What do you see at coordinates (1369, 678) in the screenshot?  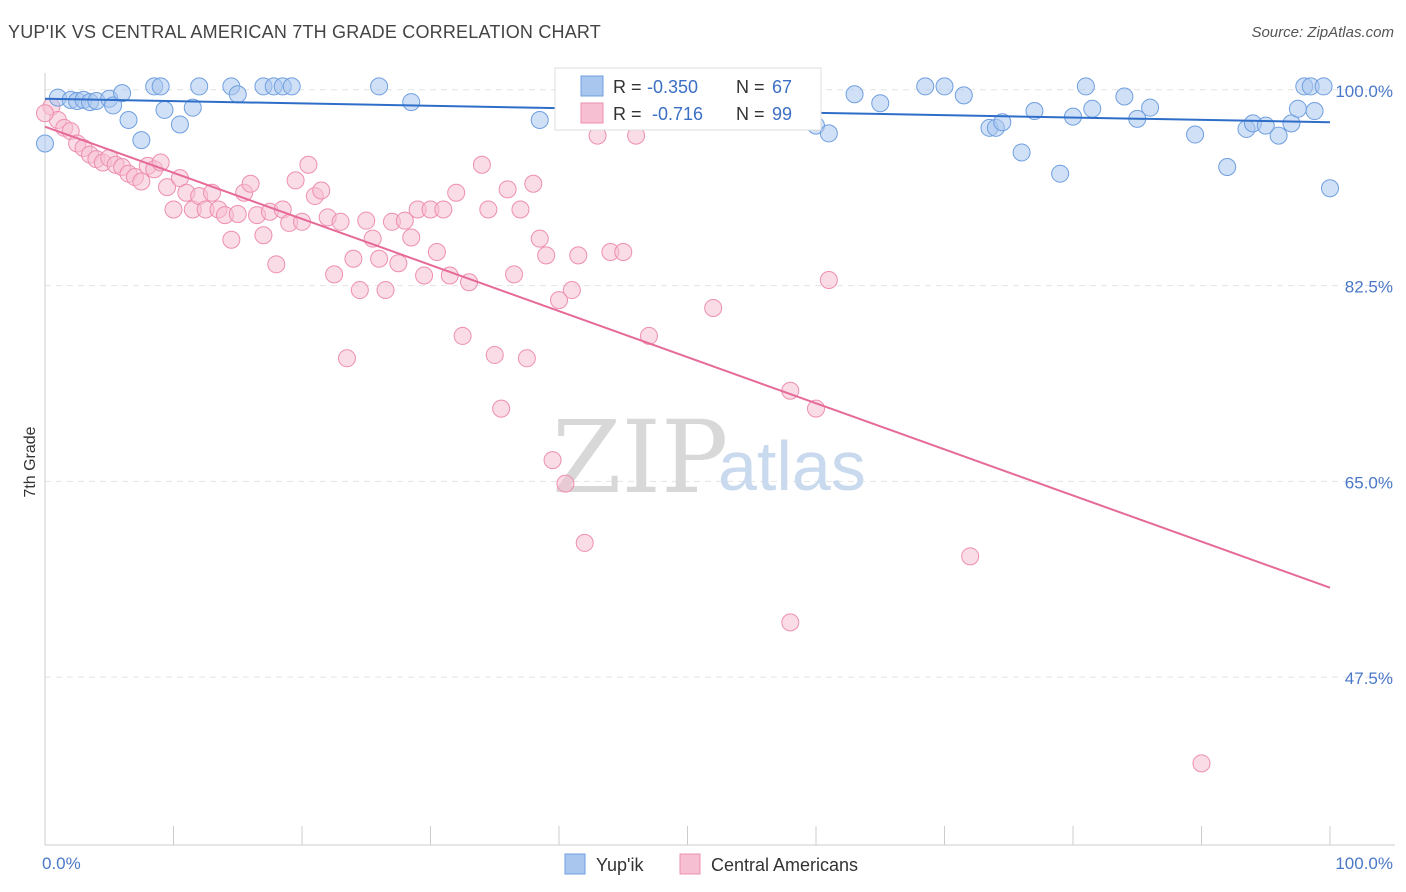 I see `y-tick-label: 47.5%` at bounding box center [1369, 678].